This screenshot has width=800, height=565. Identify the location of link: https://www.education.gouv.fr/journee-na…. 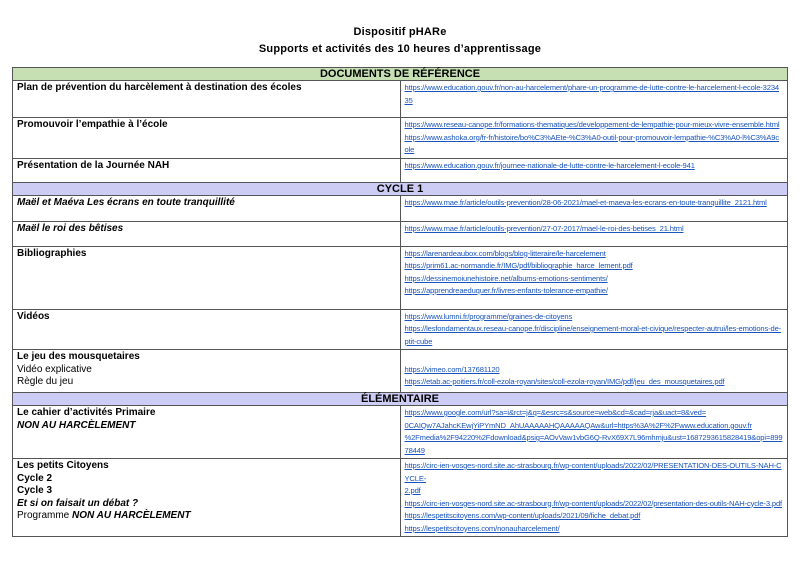
(549, 165).